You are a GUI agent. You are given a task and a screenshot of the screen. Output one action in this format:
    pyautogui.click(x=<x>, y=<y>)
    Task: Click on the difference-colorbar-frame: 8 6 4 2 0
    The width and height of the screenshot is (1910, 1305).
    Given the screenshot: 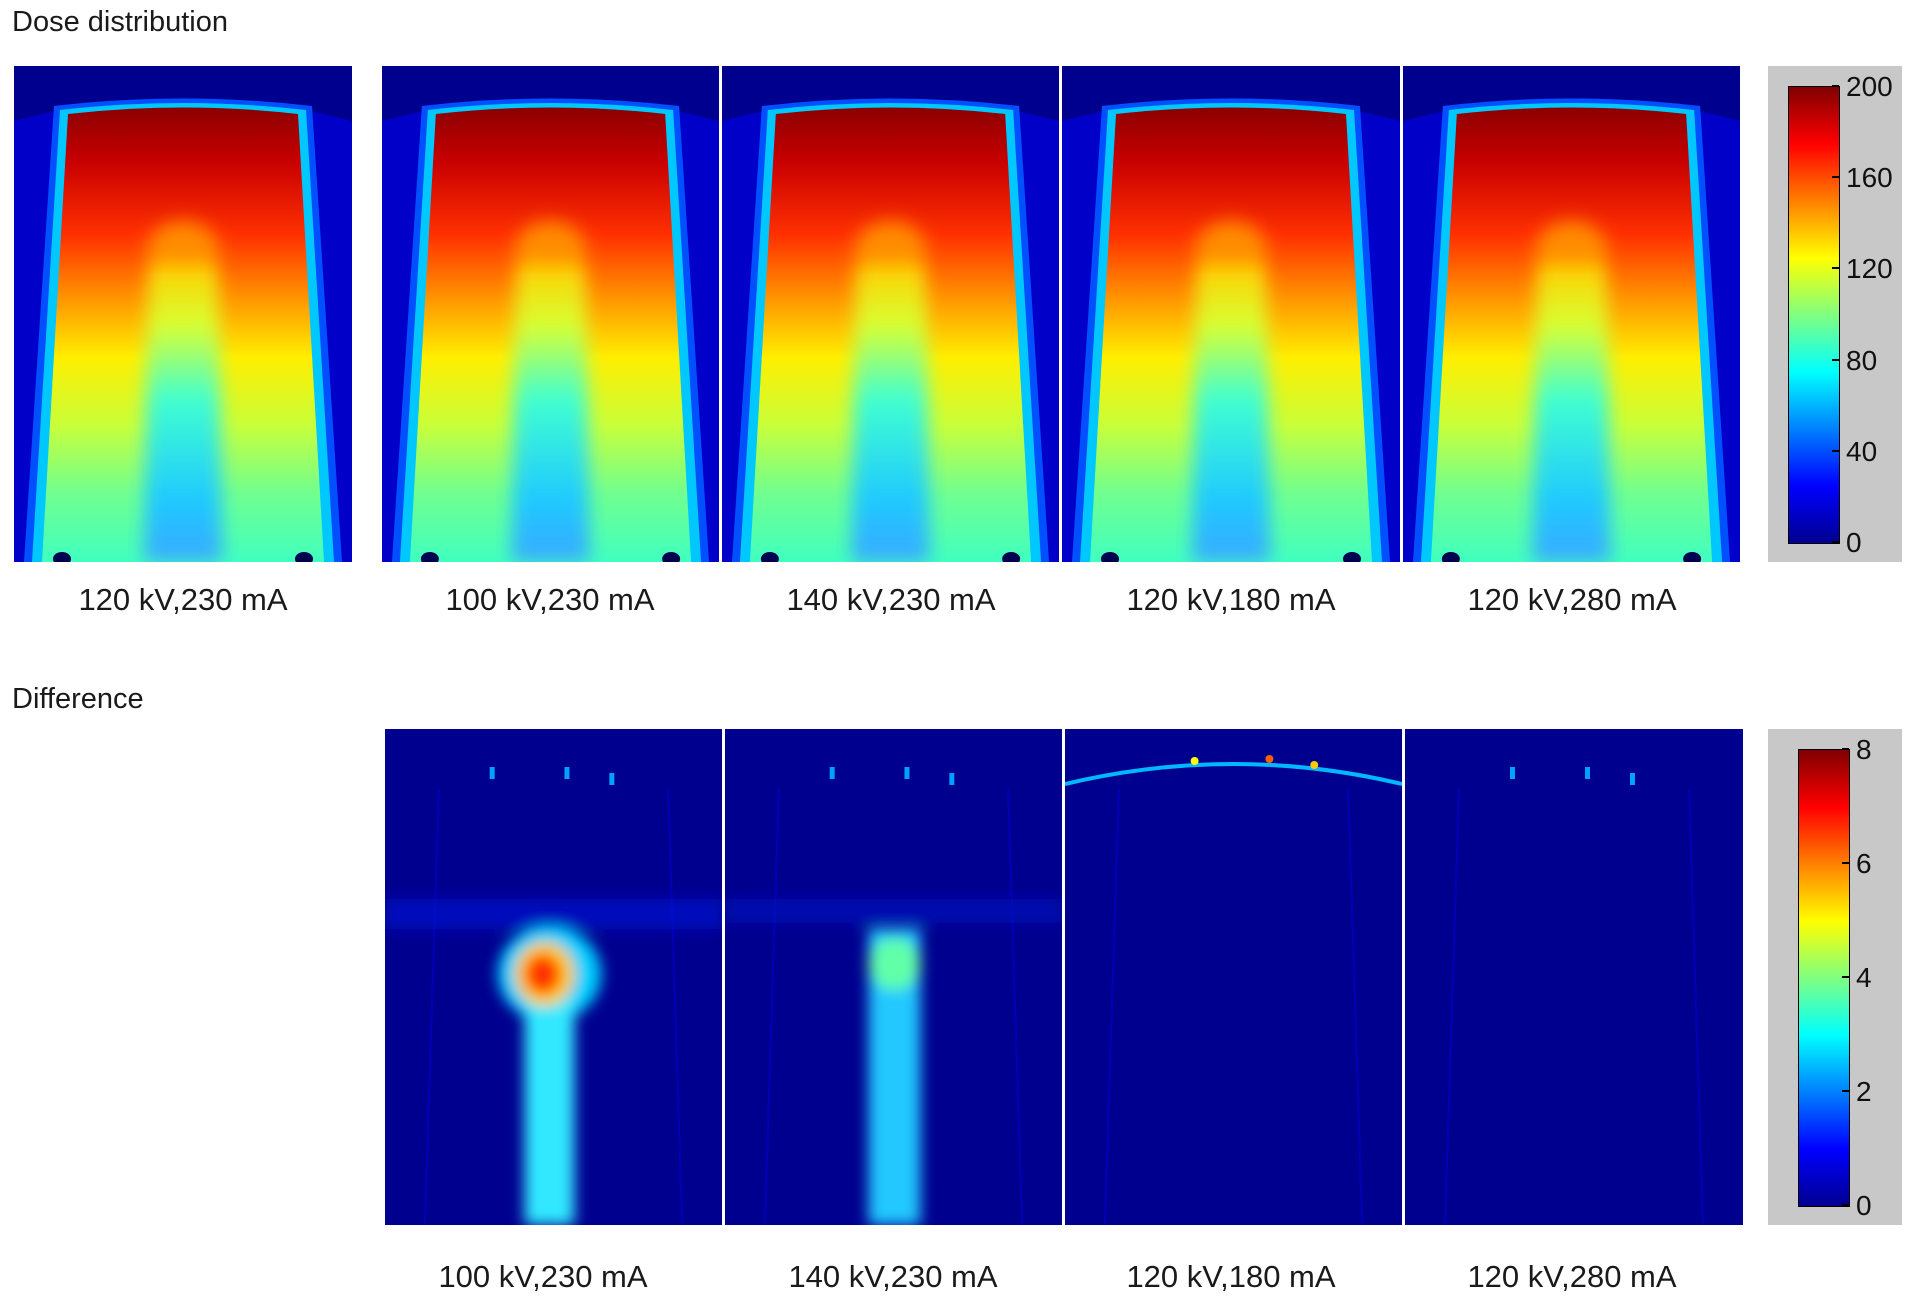 What is the action you would take?
    pyautogui.click(x=1835, y=977)
    